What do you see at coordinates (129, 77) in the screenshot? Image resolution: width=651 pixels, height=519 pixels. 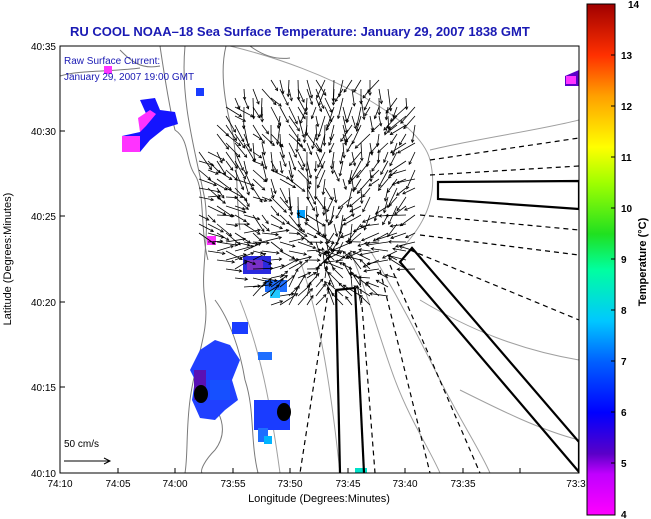 I see `current-annotation-line2: January 29, 2007 19:00 GMT` at bounding box center [129, 77].